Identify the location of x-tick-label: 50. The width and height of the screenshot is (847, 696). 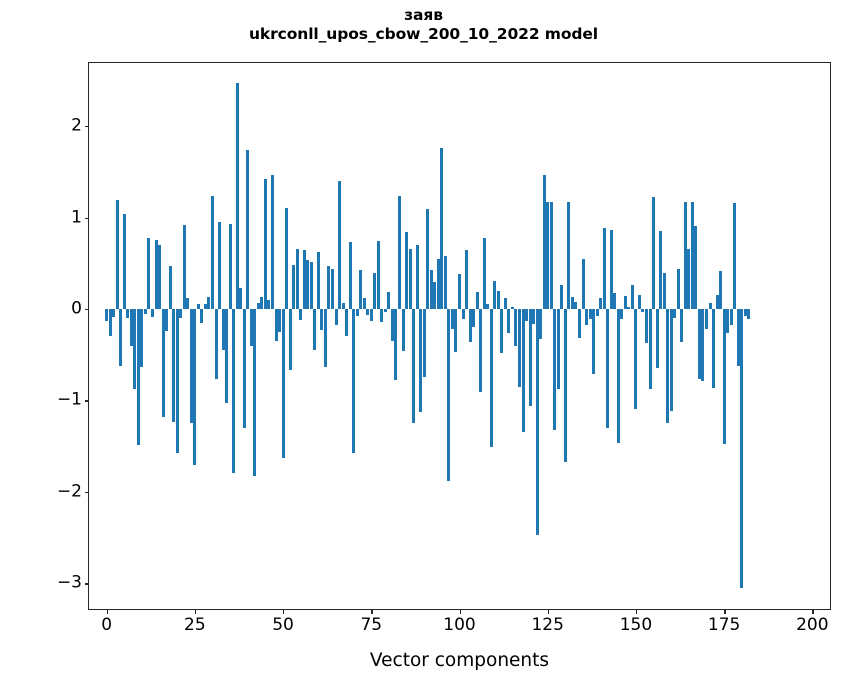
(283, 625).